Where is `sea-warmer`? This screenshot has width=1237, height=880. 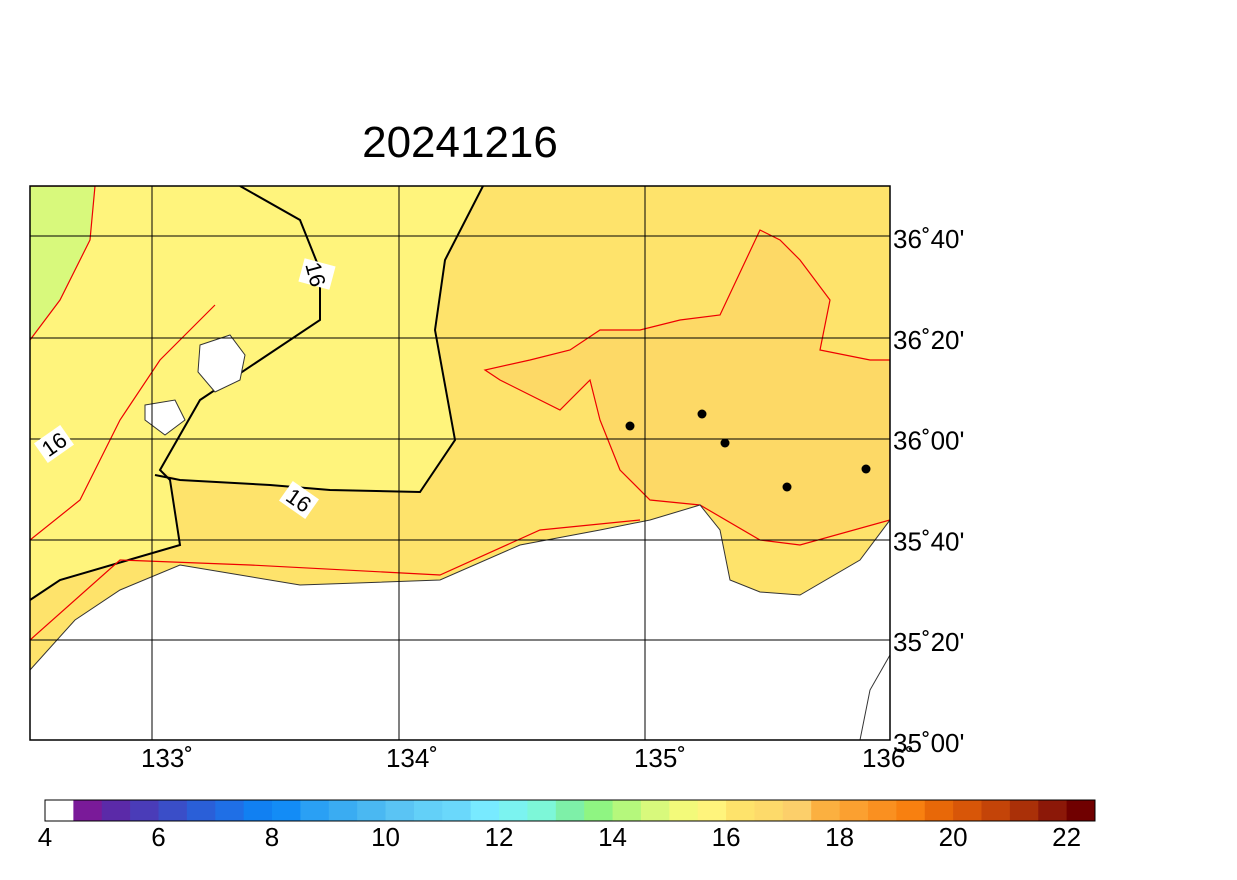
sea-warmer is located at coordinates (686, 387).